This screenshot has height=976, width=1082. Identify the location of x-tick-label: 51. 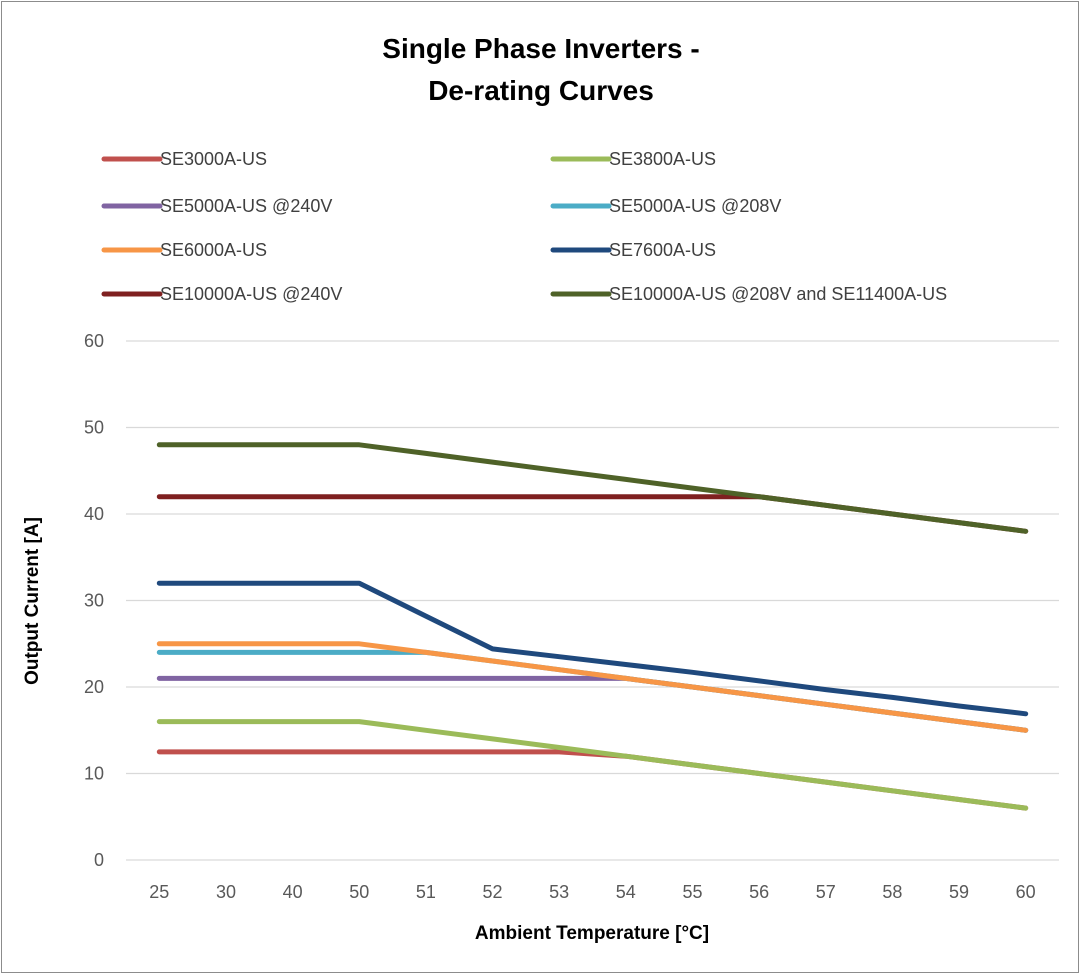
(426, 892).